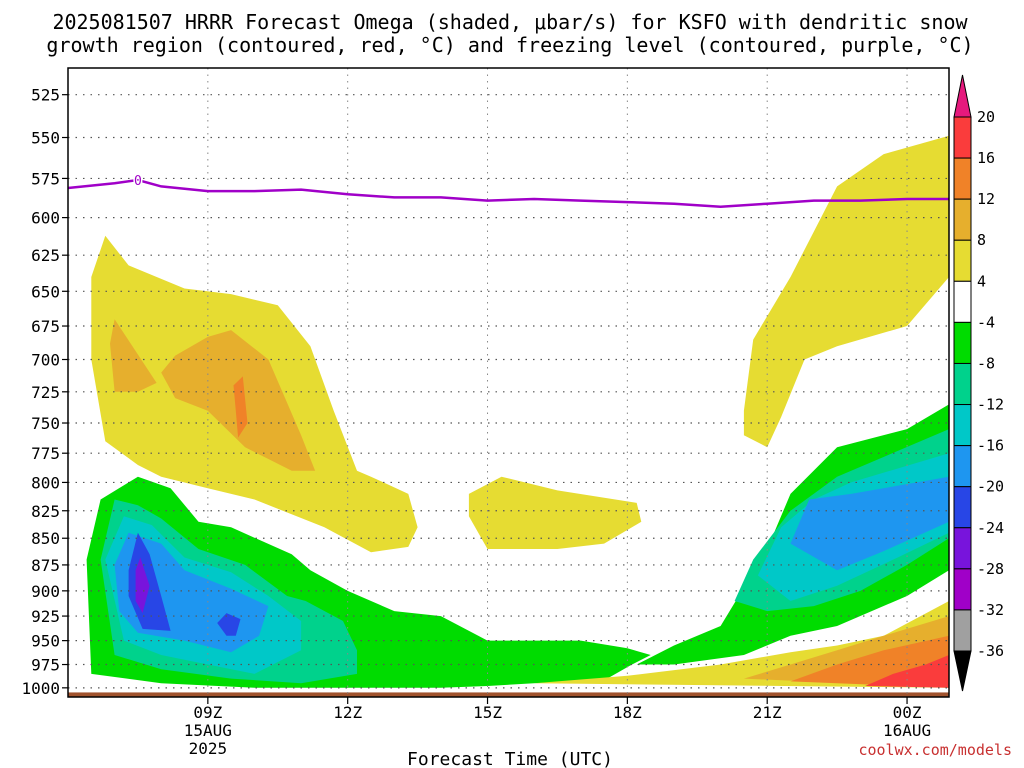 Image resolution: width=1024 pixels, height=768 pixels. Describe the element at coordinates (627, 712) in the screenshot. I see `x-tick-label: 18Z` at that location.